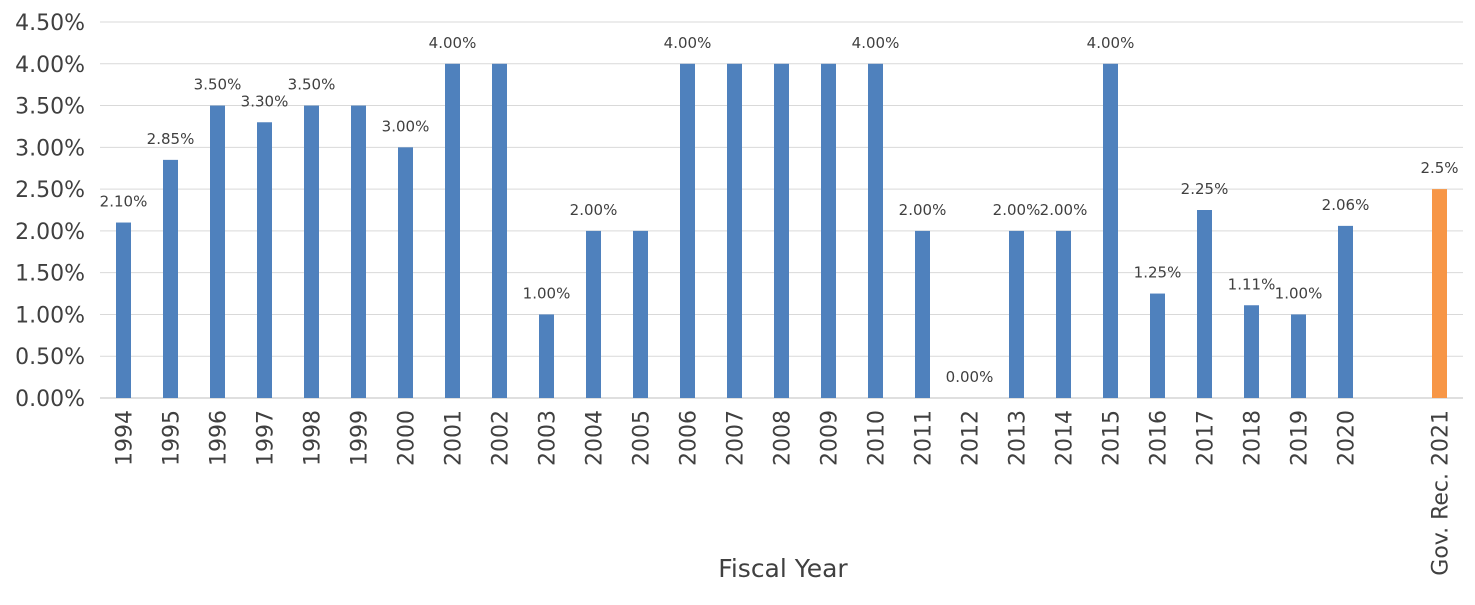  Describe the element at coordinates (642, 438) in the screenshot. I see `x-tick-label-2005: 2005` at that location.